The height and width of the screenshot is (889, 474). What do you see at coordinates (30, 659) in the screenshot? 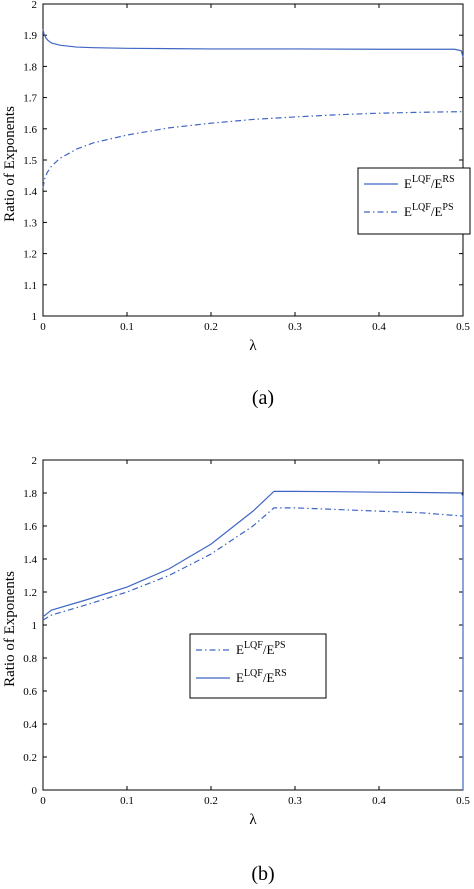
I see `y-tick-label: 0.8` at bounding box center [30, 659].